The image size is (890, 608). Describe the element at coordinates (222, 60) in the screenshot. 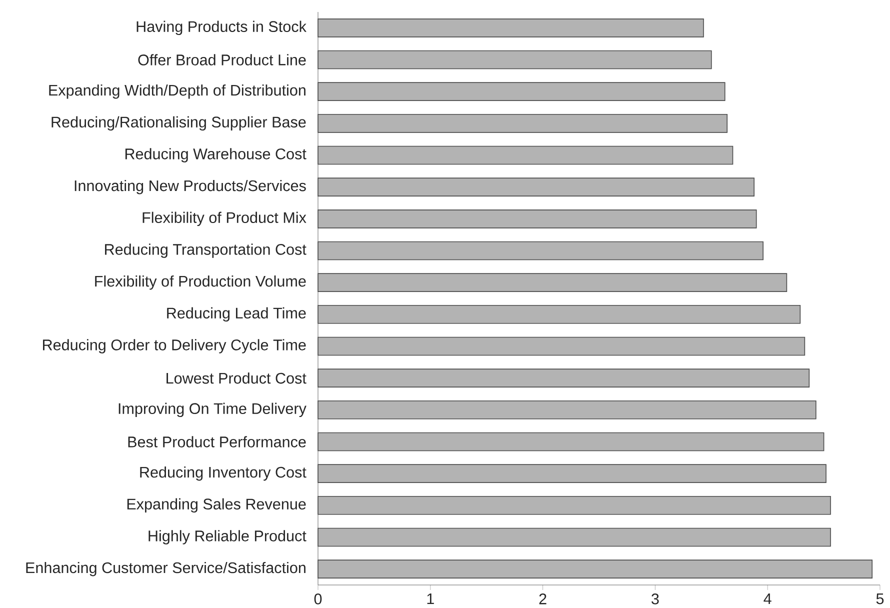

I see `y-tick-label: Offer Broad Product Line` at that location.